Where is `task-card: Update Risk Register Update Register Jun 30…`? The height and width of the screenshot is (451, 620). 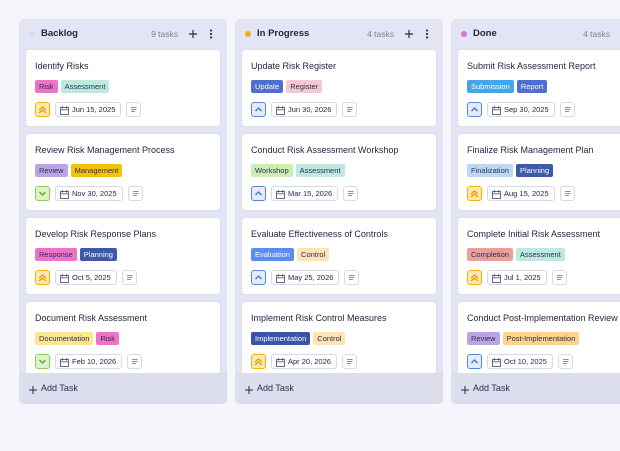
task-card: Update Risk Register Update Register Jun 30… is located at coordinates (339, 88).